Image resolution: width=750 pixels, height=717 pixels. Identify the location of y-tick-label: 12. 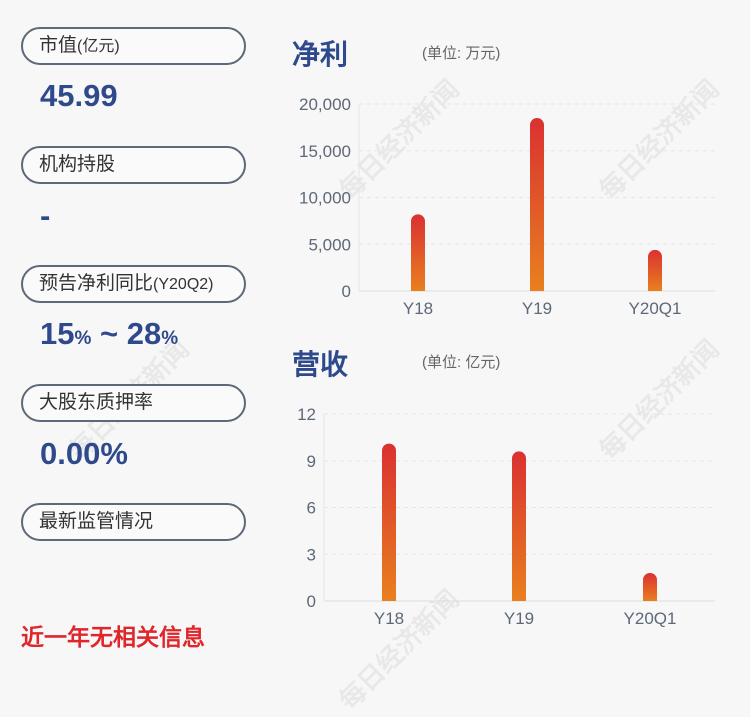
(306, 414).